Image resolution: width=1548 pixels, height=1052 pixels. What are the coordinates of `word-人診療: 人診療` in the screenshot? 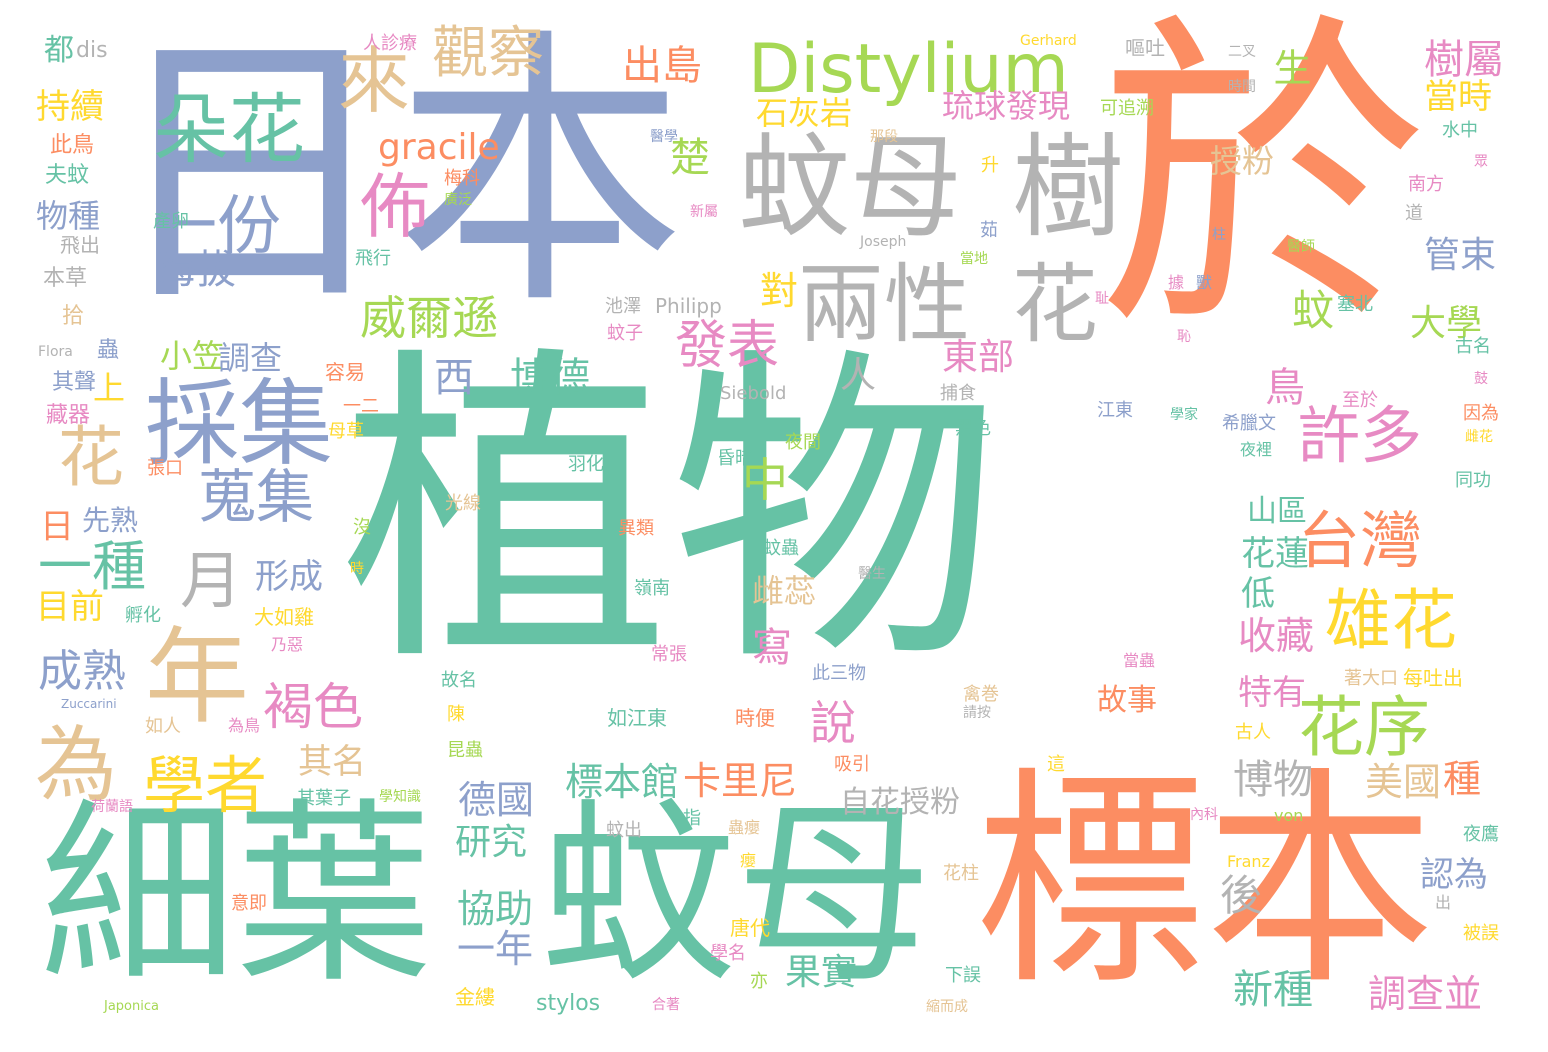 It's located at (390, 43).